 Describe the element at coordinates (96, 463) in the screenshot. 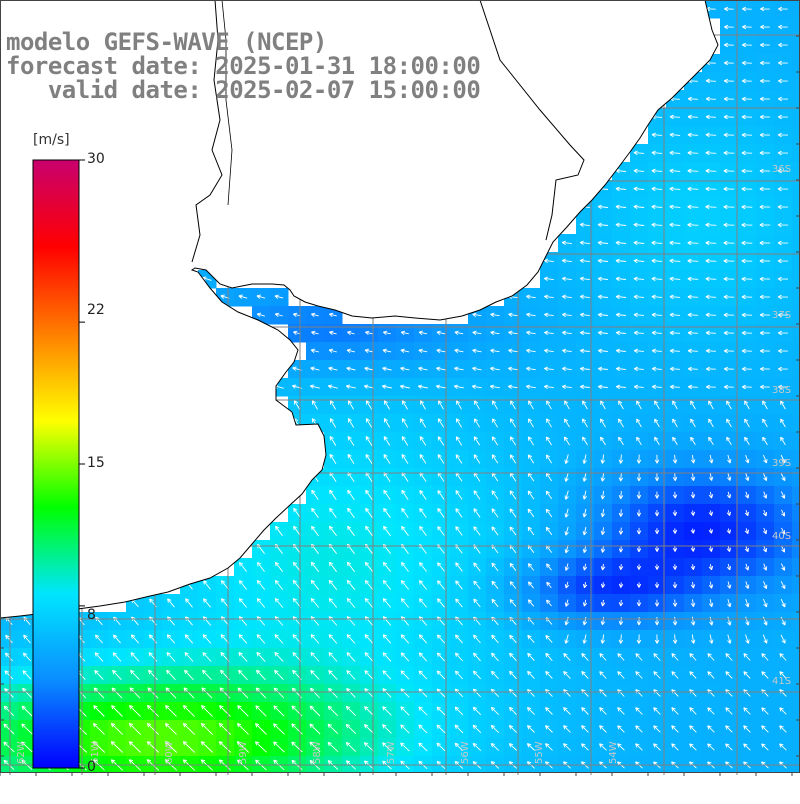

I see `colorbar-tick-15: 15` at that location.